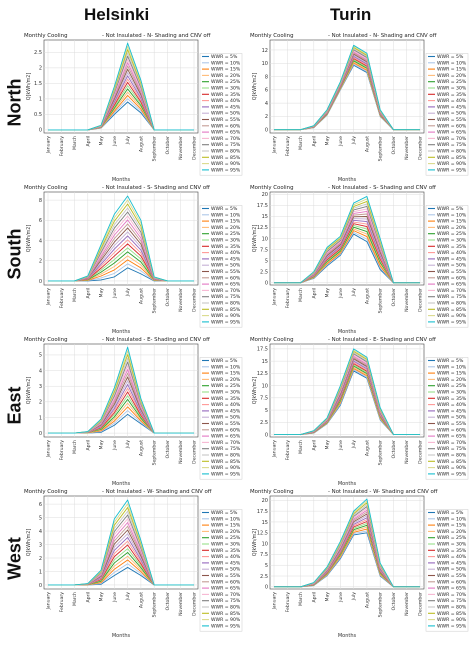 The width and height of the screenshot is (474, 669). I want to click on series-line, so click(347, 543).